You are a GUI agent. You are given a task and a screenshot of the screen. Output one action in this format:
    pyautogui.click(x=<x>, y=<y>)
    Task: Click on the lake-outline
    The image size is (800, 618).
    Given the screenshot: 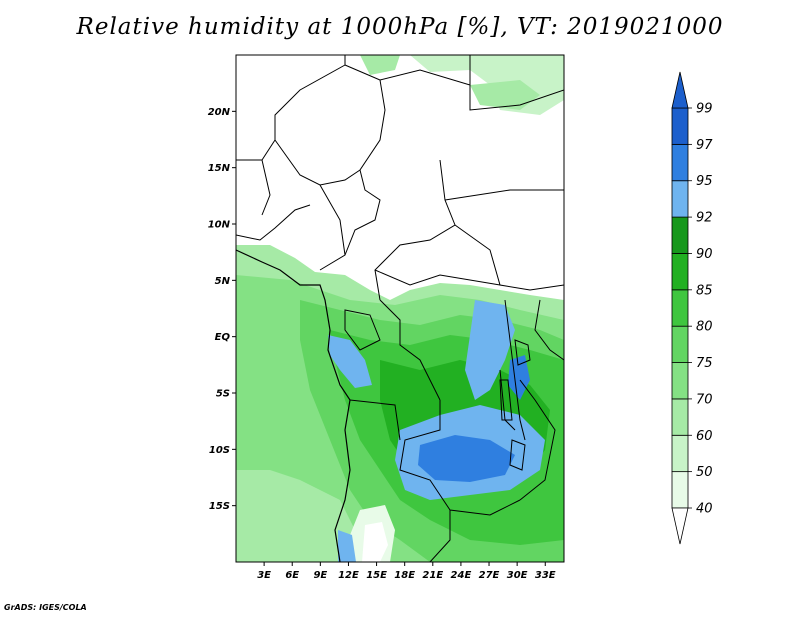 What is the action you would take?
    pyautogui.click(x=515, y=405)
    